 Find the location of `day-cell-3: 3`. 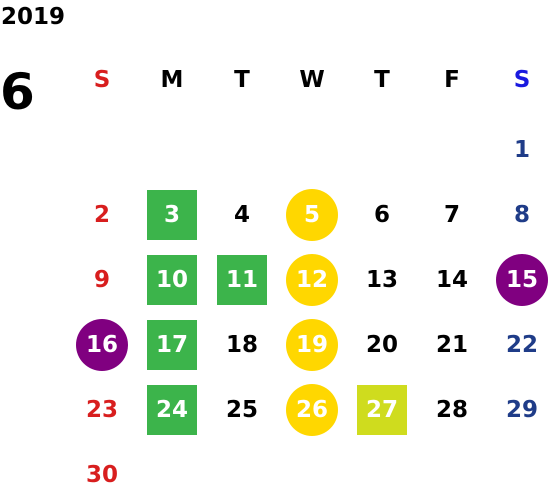

day-cell-3: 3 is located at coordinates (172, 215).